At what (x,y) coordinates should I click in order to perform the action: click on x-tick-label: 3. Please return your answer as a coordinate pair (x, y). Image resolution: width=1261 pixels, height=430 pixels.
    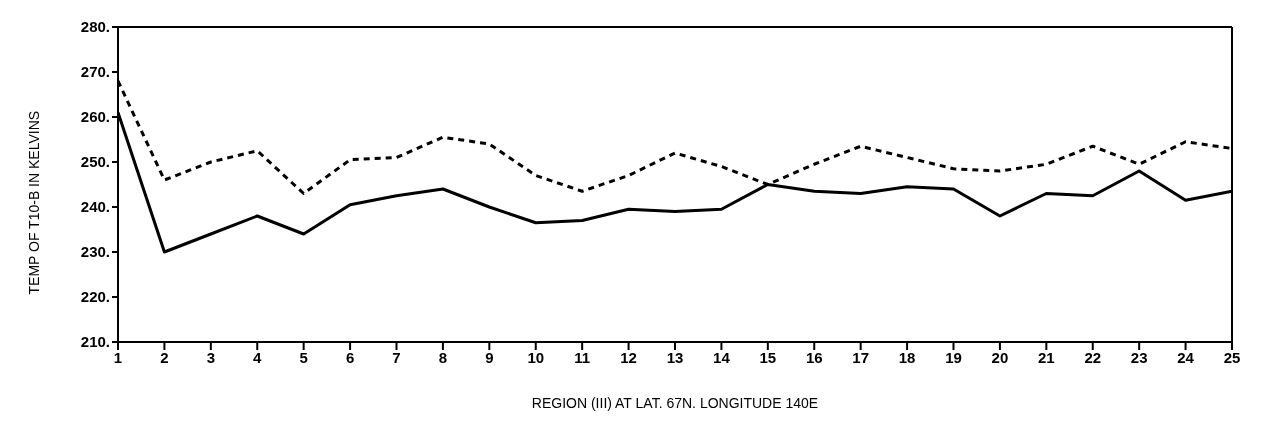
    Looking at the image, I should click on (211, 357).